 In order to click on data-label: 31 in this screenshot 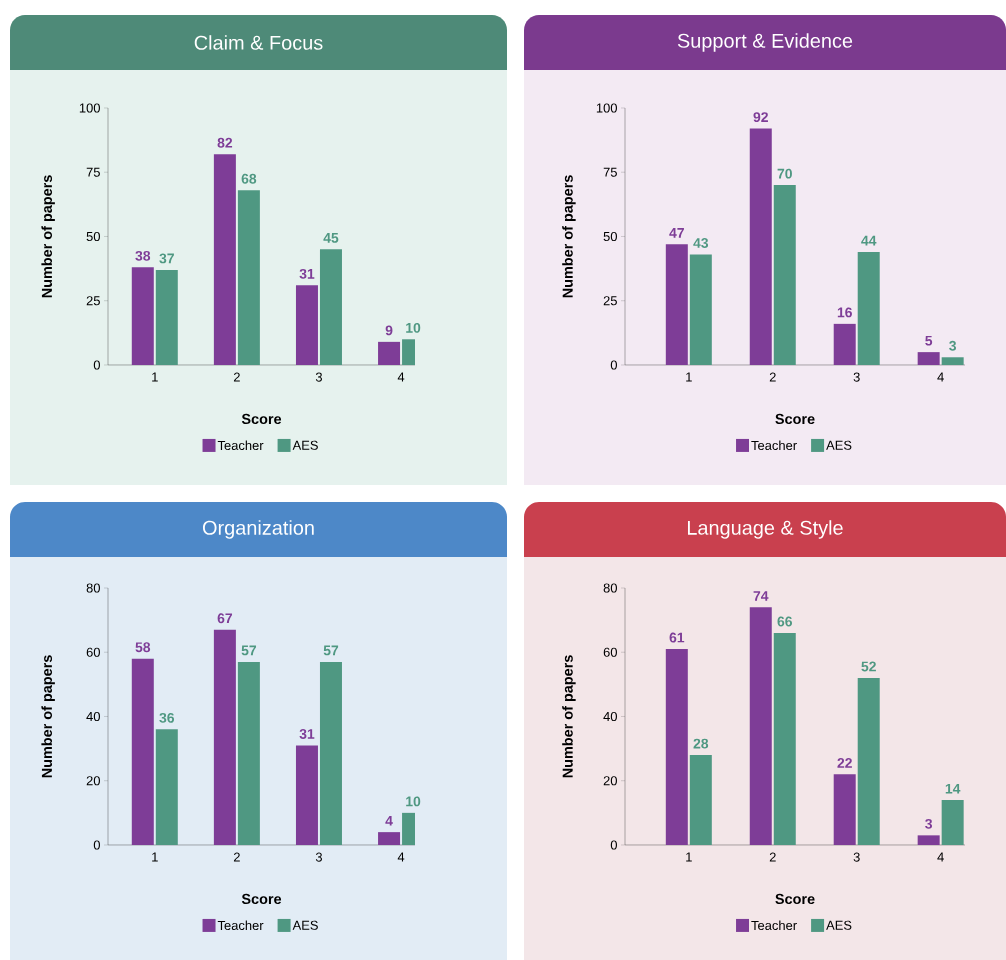, I will do `click(307, 273)`.